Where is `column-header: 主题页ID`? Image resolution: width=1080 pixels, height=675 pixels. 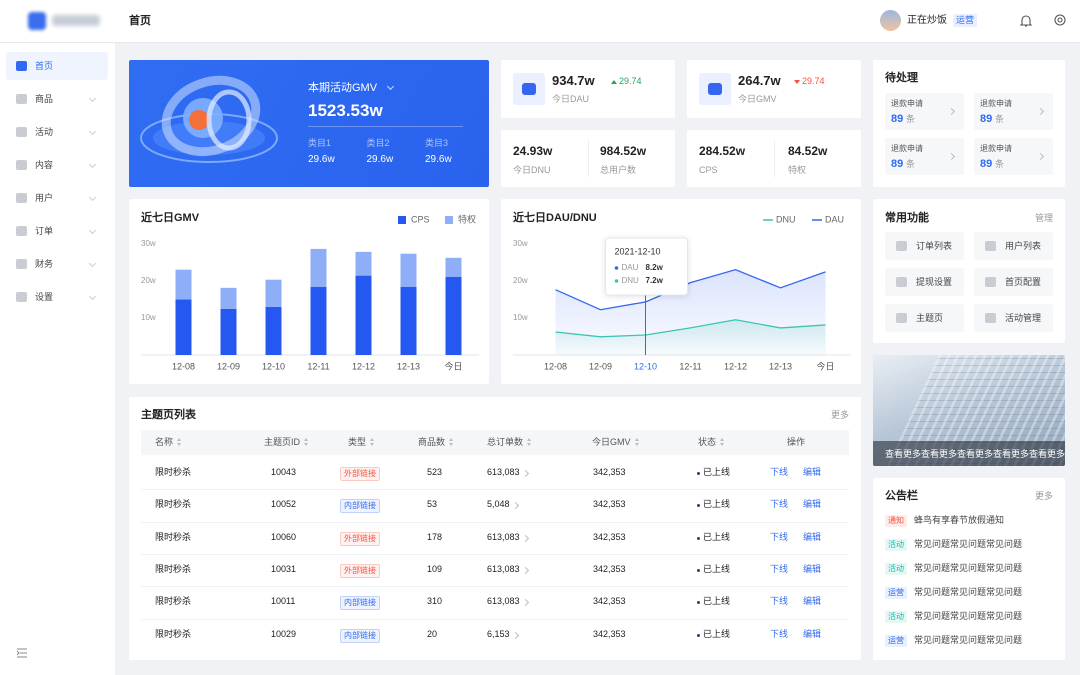
column-header: 主题页ID is located at coordinates (282, 442).